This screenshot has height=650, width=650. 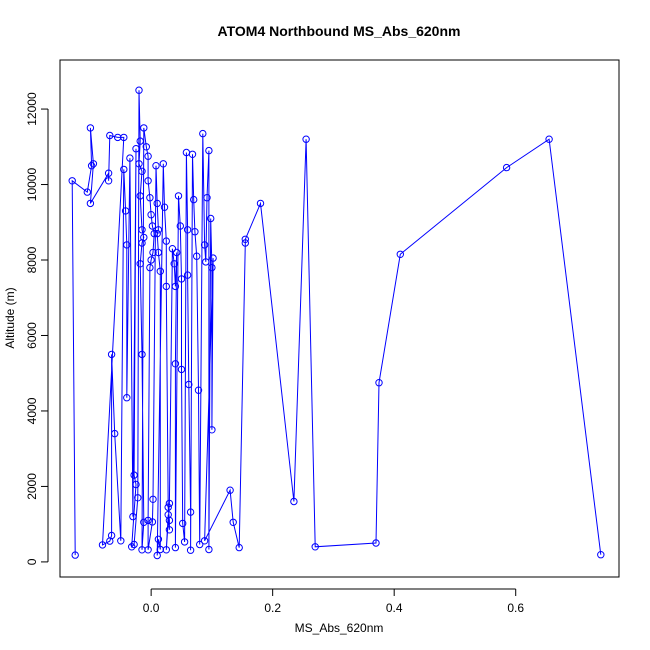 I want to click on y-axis-label: Altitude (m), so click(x=10, y=317).